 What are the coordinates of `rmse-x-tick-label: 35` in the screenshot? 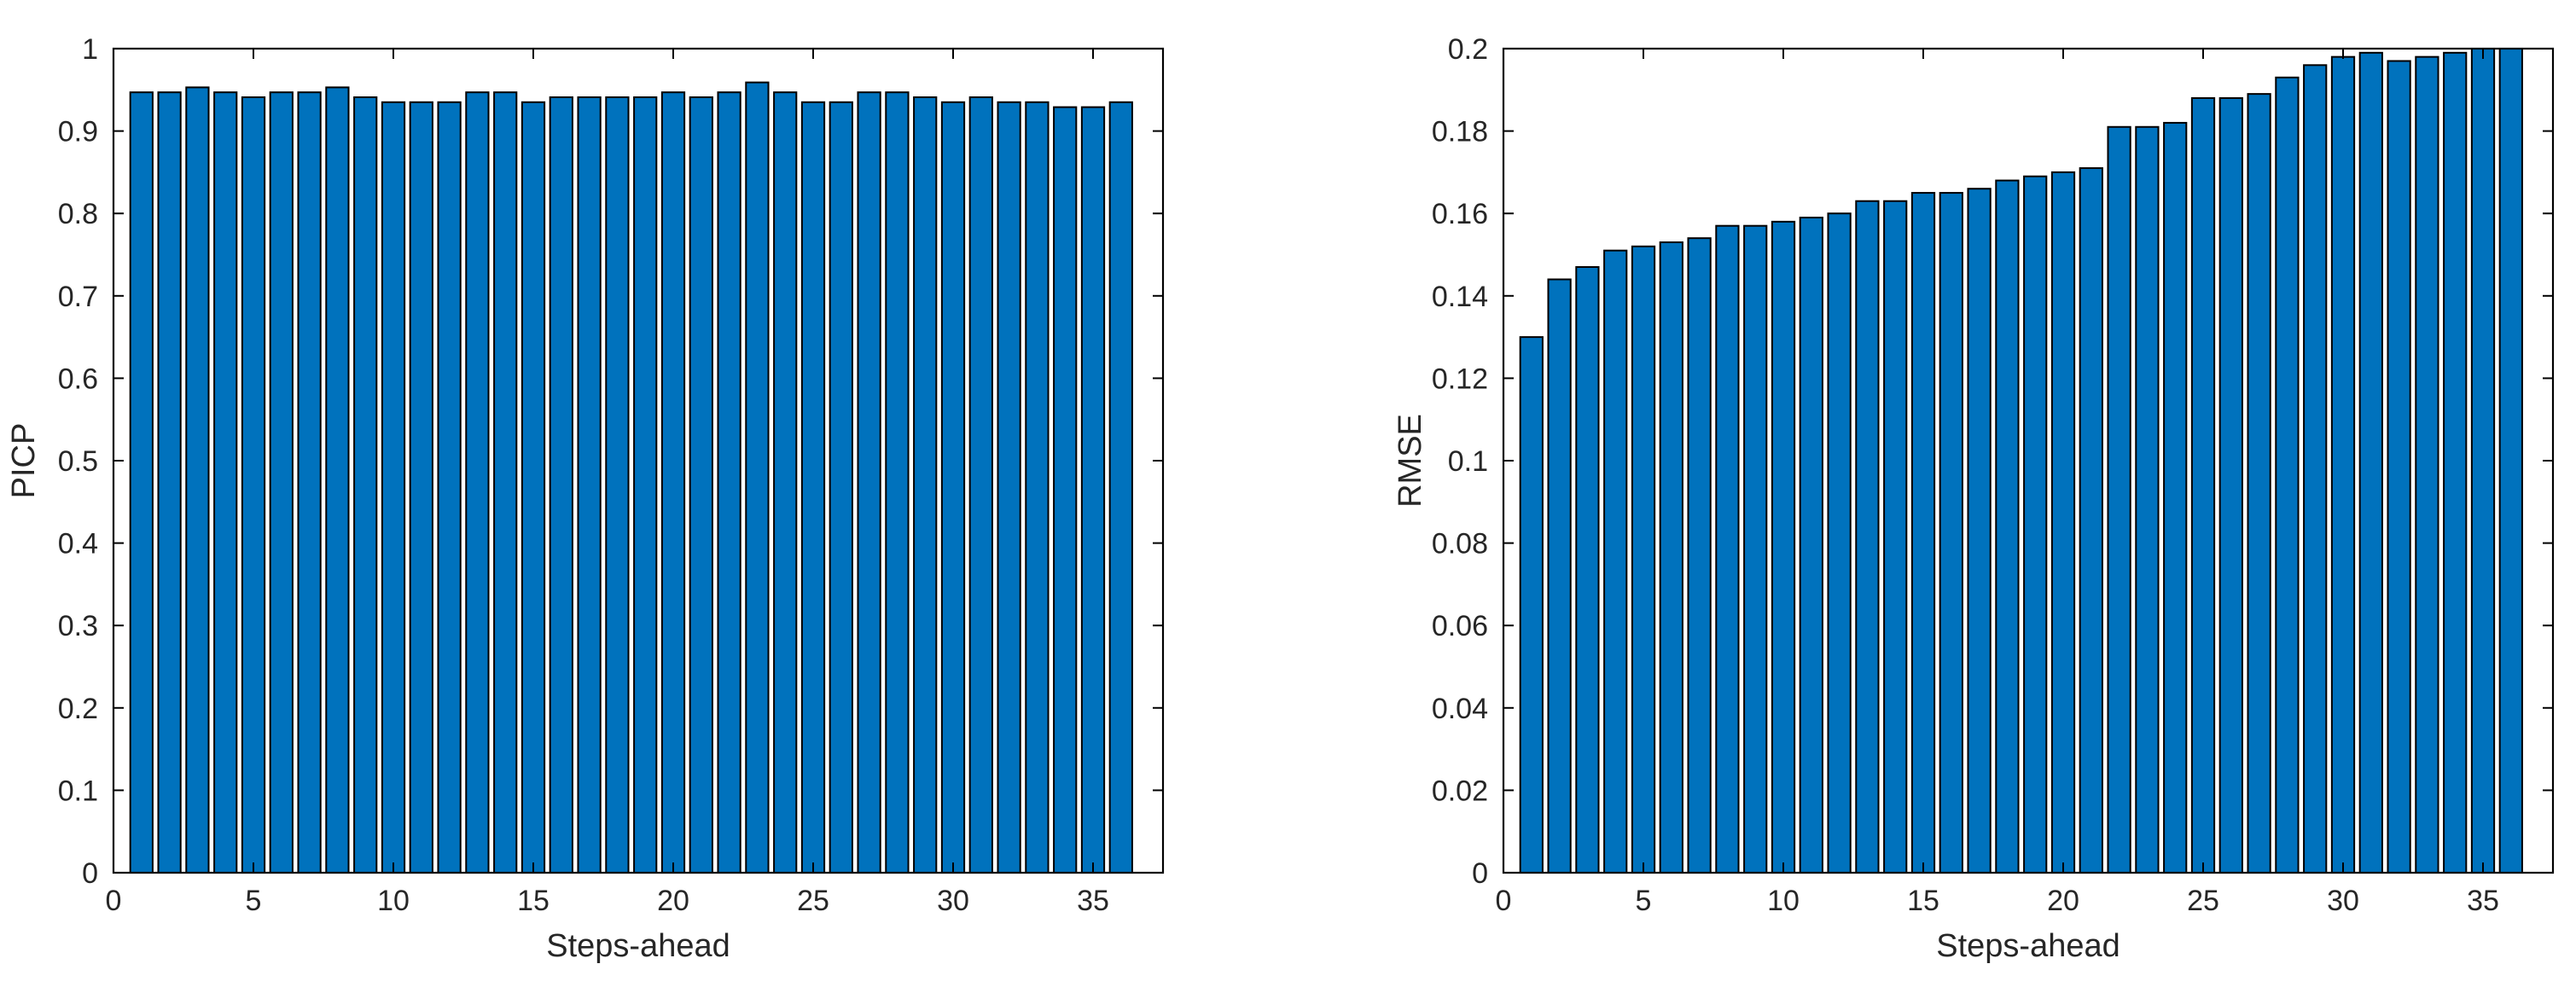 It's located at (2483, 901).